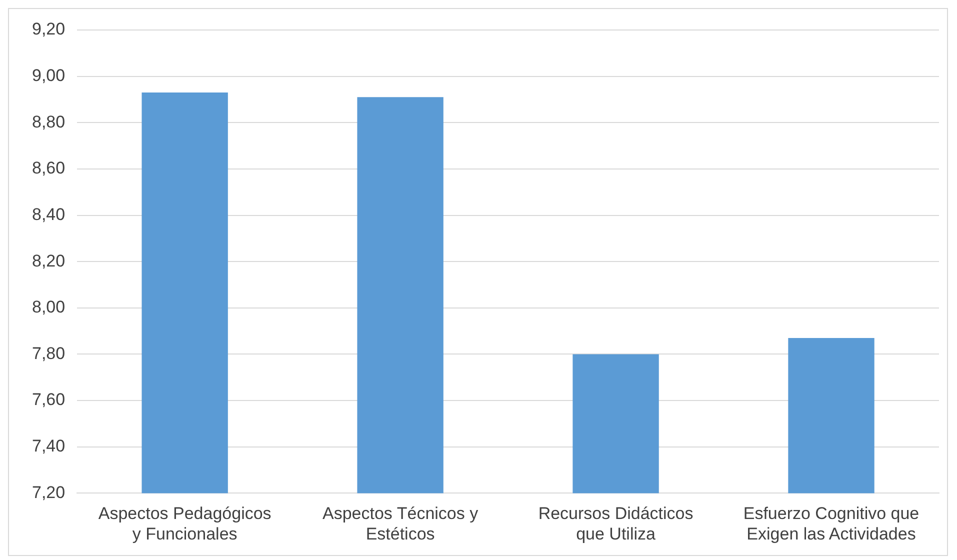  Describe the element at coordinates (185, 524) in the screenshot. I see `x-tick-label: Aspectos Pedagógicos y Funcionales` at that location.